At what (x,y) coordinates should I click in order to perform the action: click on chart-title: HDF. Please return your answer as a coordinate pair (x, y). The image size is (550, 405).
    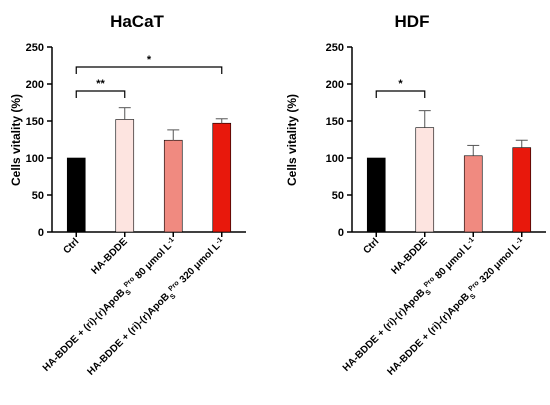
    Looking at the image, I should click on (412, 21).